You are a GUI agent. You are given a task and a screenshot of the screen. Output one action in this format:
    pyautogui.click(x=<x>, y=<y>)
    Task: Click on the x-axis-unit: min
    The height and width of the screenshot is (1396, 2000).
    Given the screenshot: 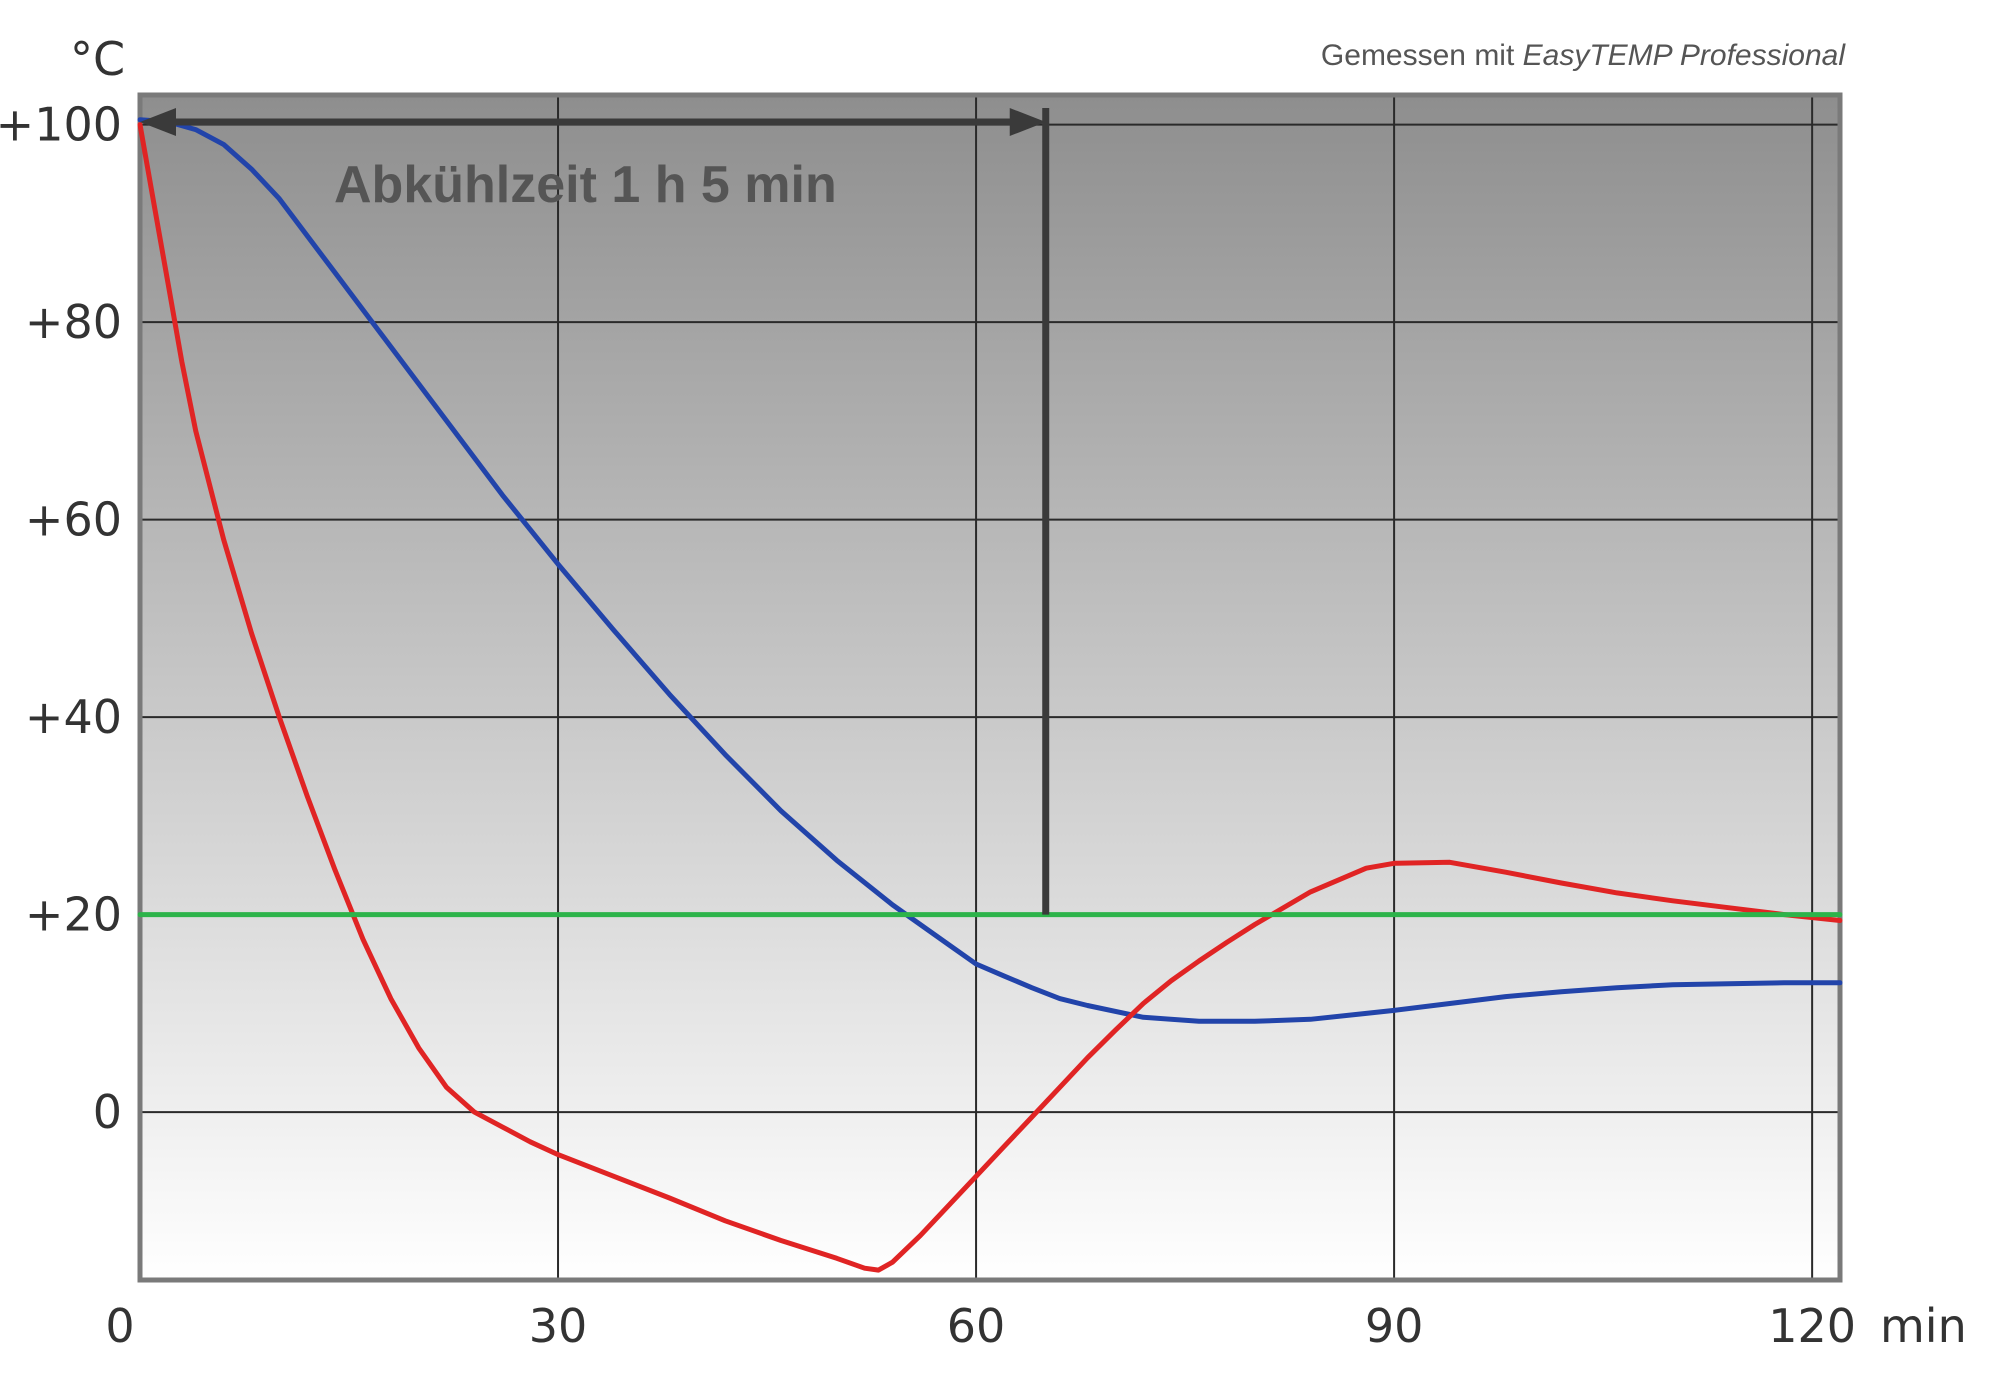 What is the action you would take?
    pyautogui.click(x=1923, y=1326)
    